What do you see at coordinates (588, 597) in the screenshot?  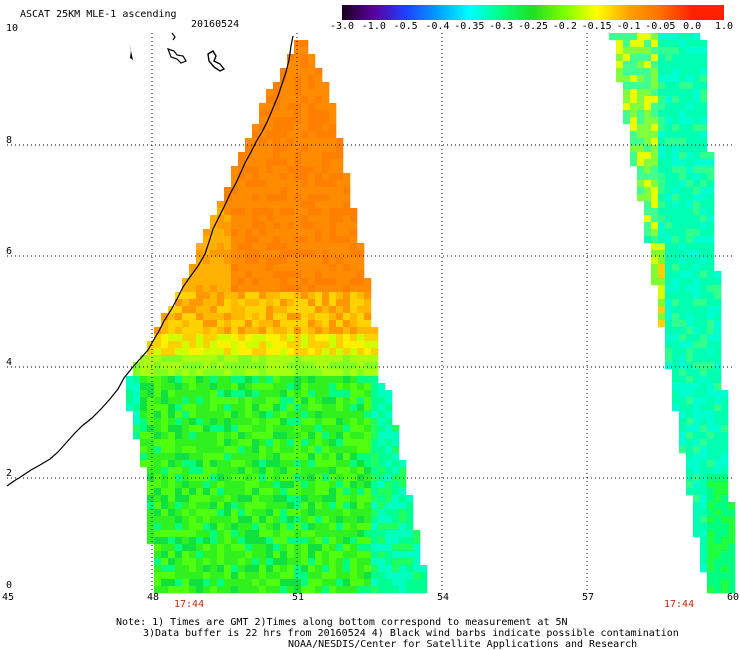 I see `x-tick-label: 57` at bounding box center [588, 597].